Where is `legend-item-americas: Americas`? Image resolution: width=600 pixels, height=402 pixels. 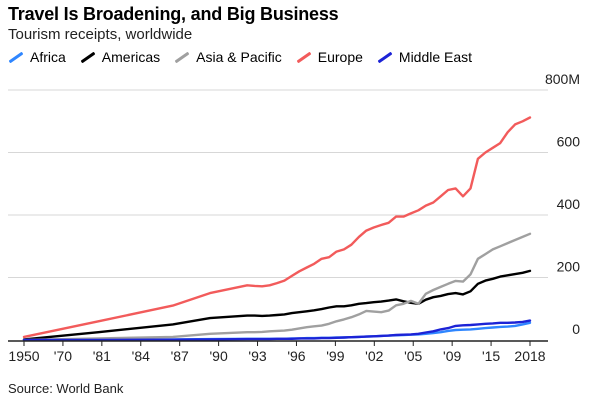 legend-item-americas: Americas is located at coordinates (120, 57).